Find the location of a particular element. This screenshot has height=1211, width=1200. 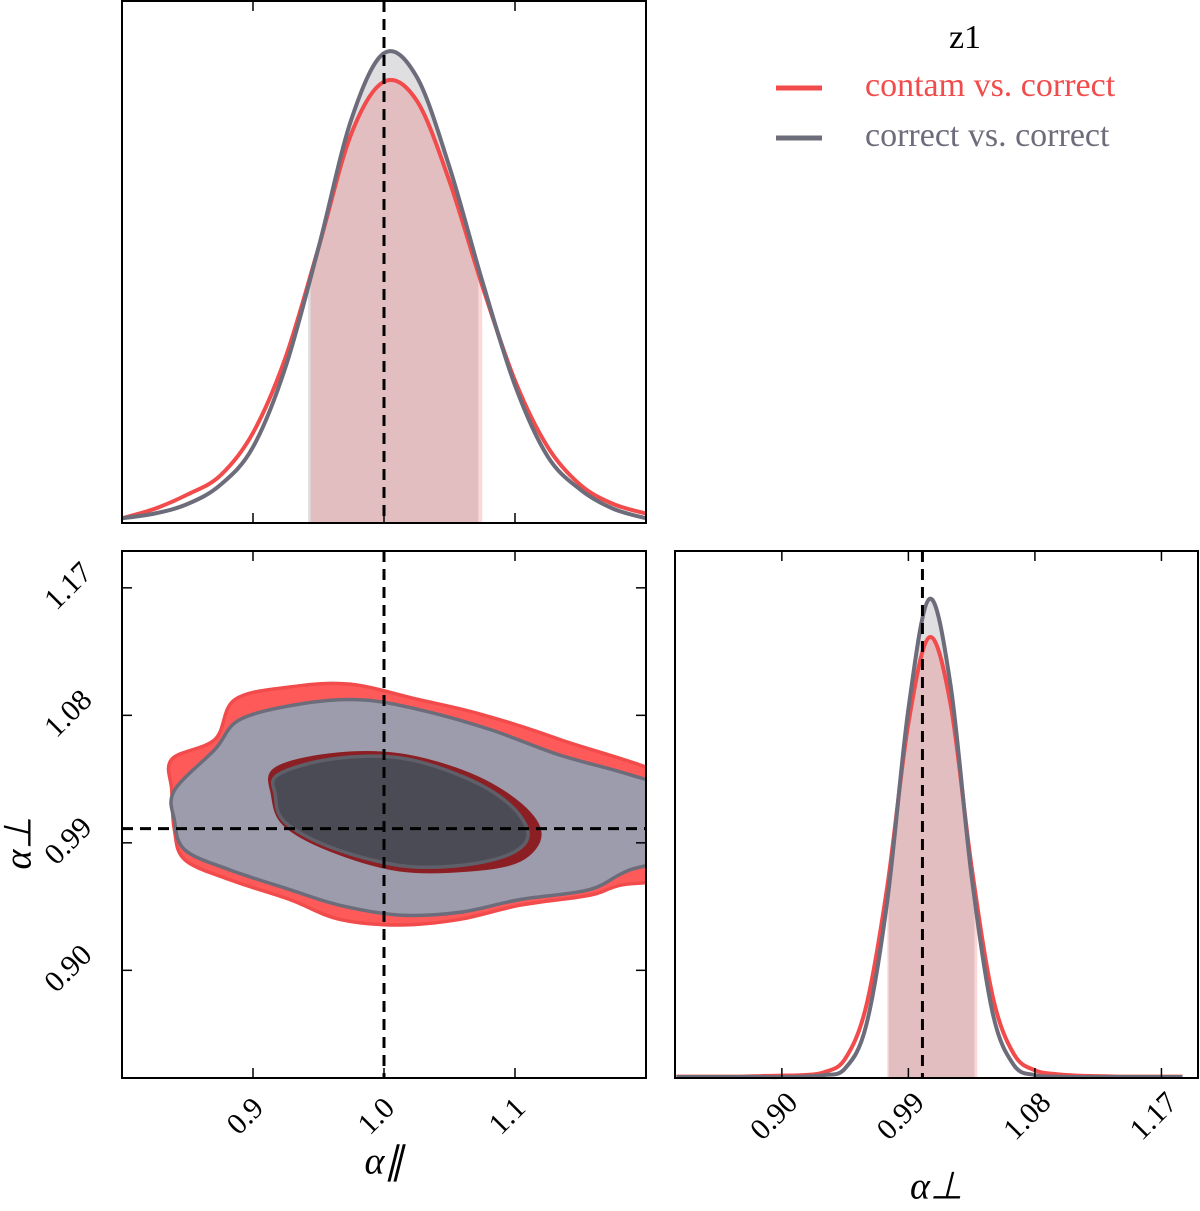

x-tick-label: 0.90 is located at coordinates (774, 1116).